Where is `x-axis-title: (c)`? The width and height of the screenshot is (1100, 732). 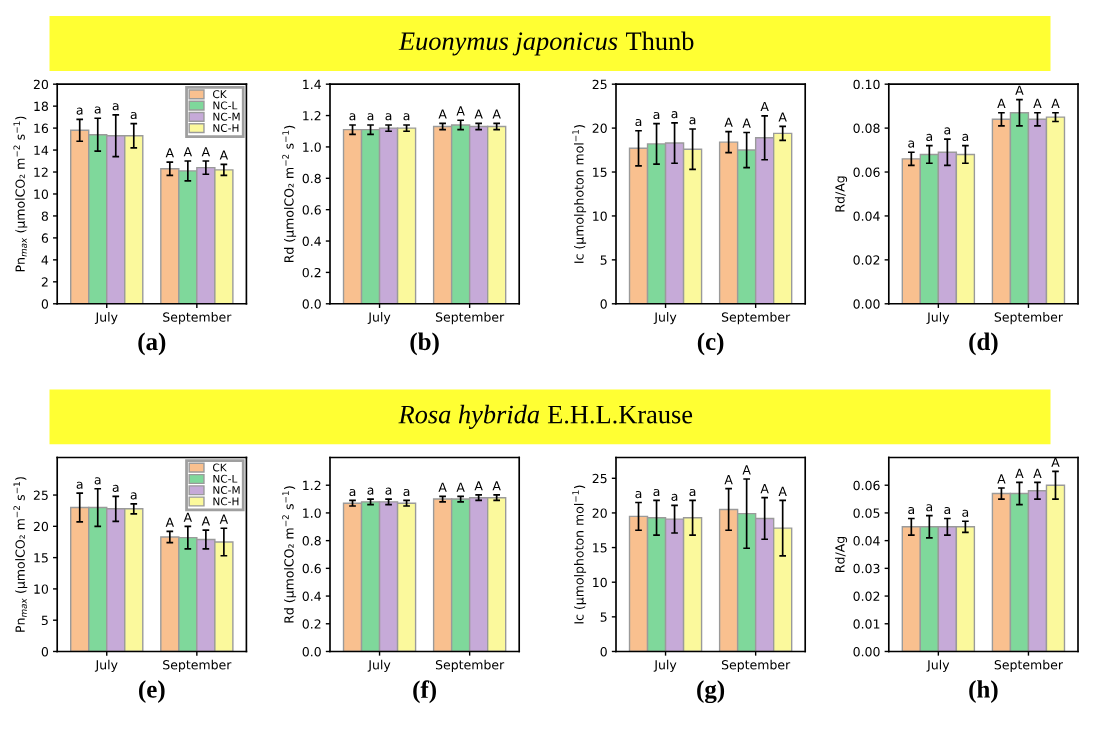 x-axis-title: (c) is located at coordinates (710, 344).